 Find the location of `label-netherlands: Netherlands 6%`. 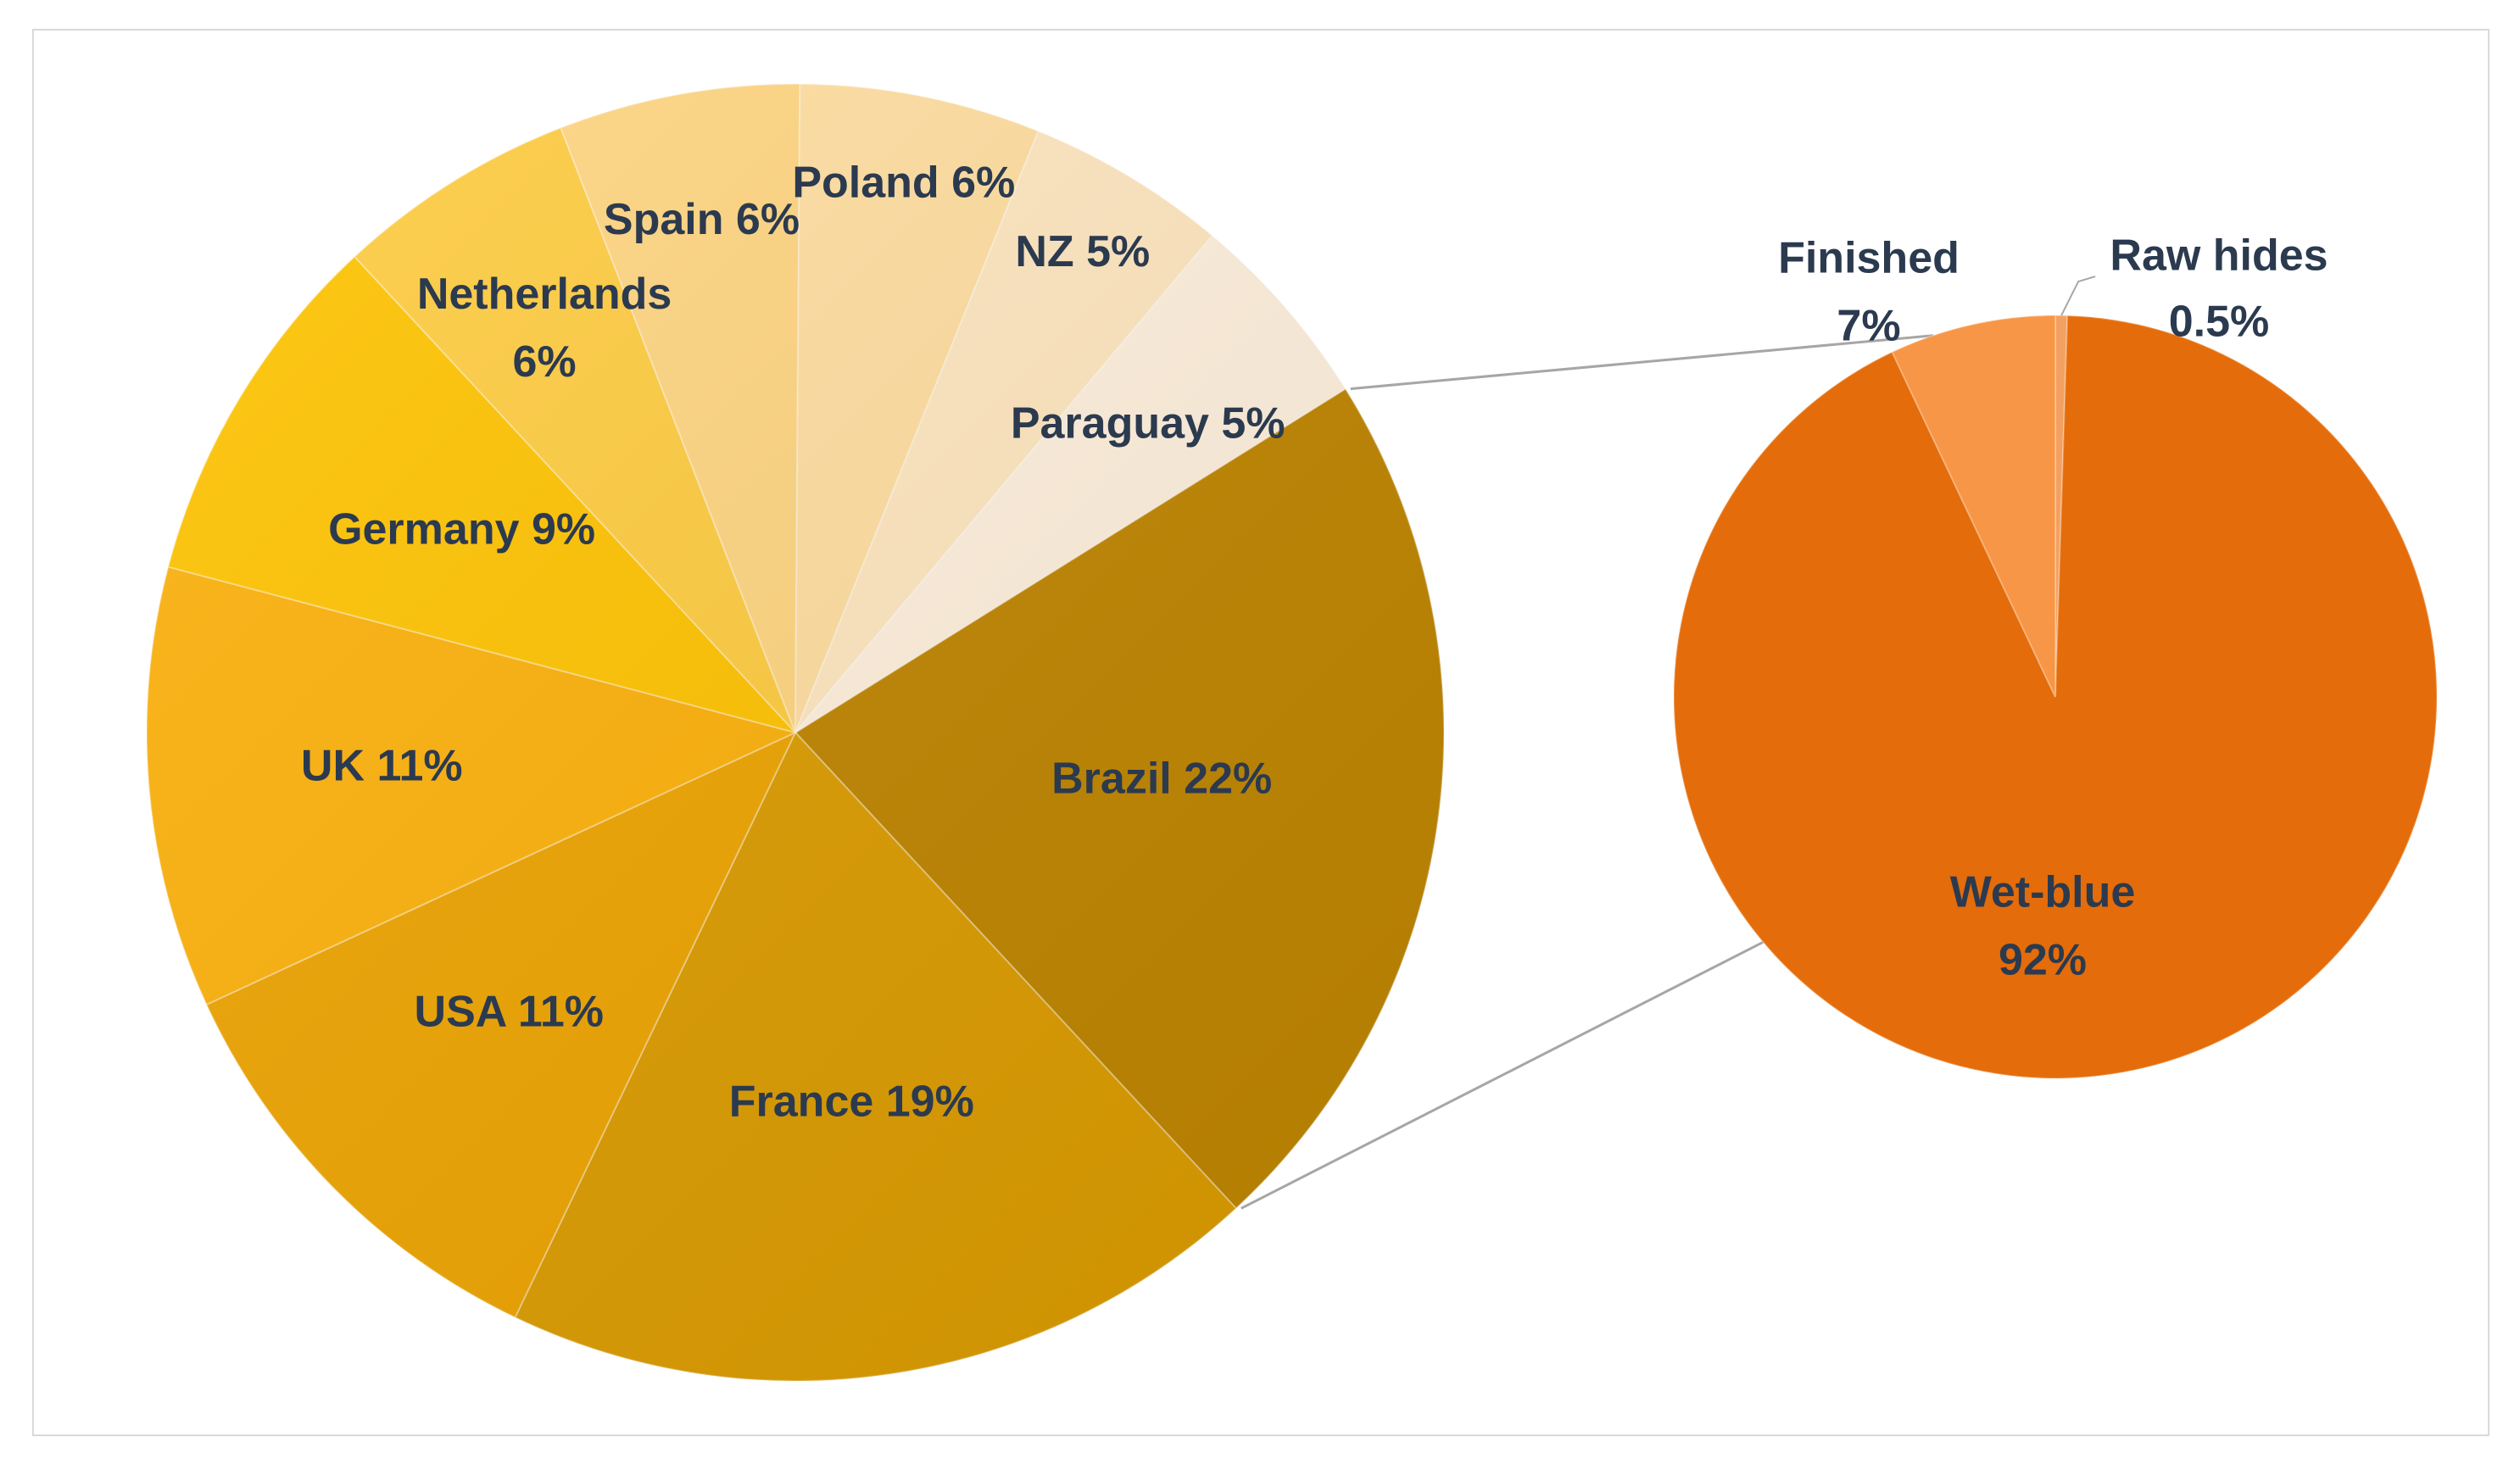

label-netherlands: Netherlands 6% is located at coordinates (544, 329).